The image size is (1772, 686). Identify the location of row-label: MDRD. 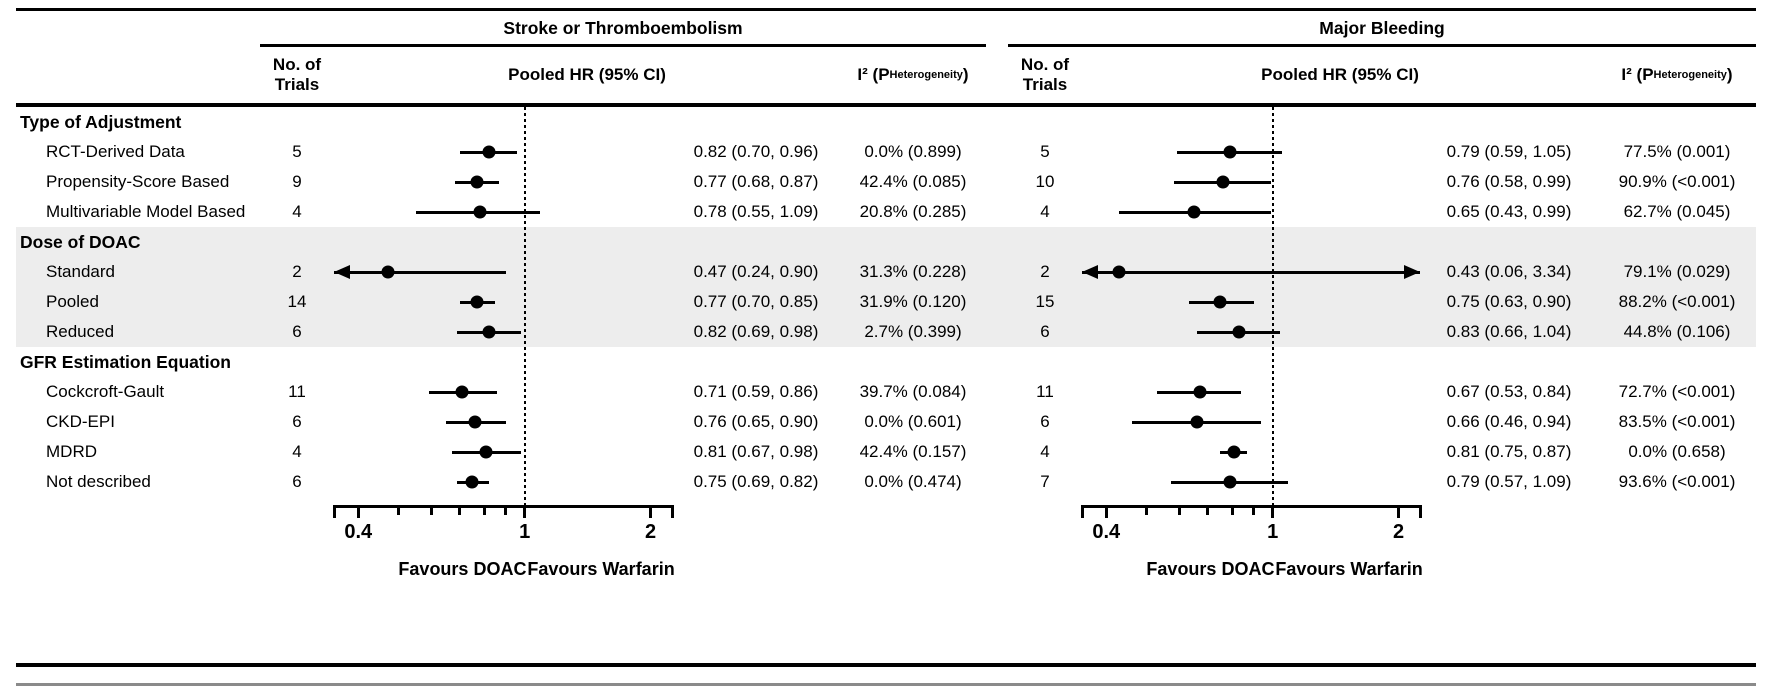
(71, 451).